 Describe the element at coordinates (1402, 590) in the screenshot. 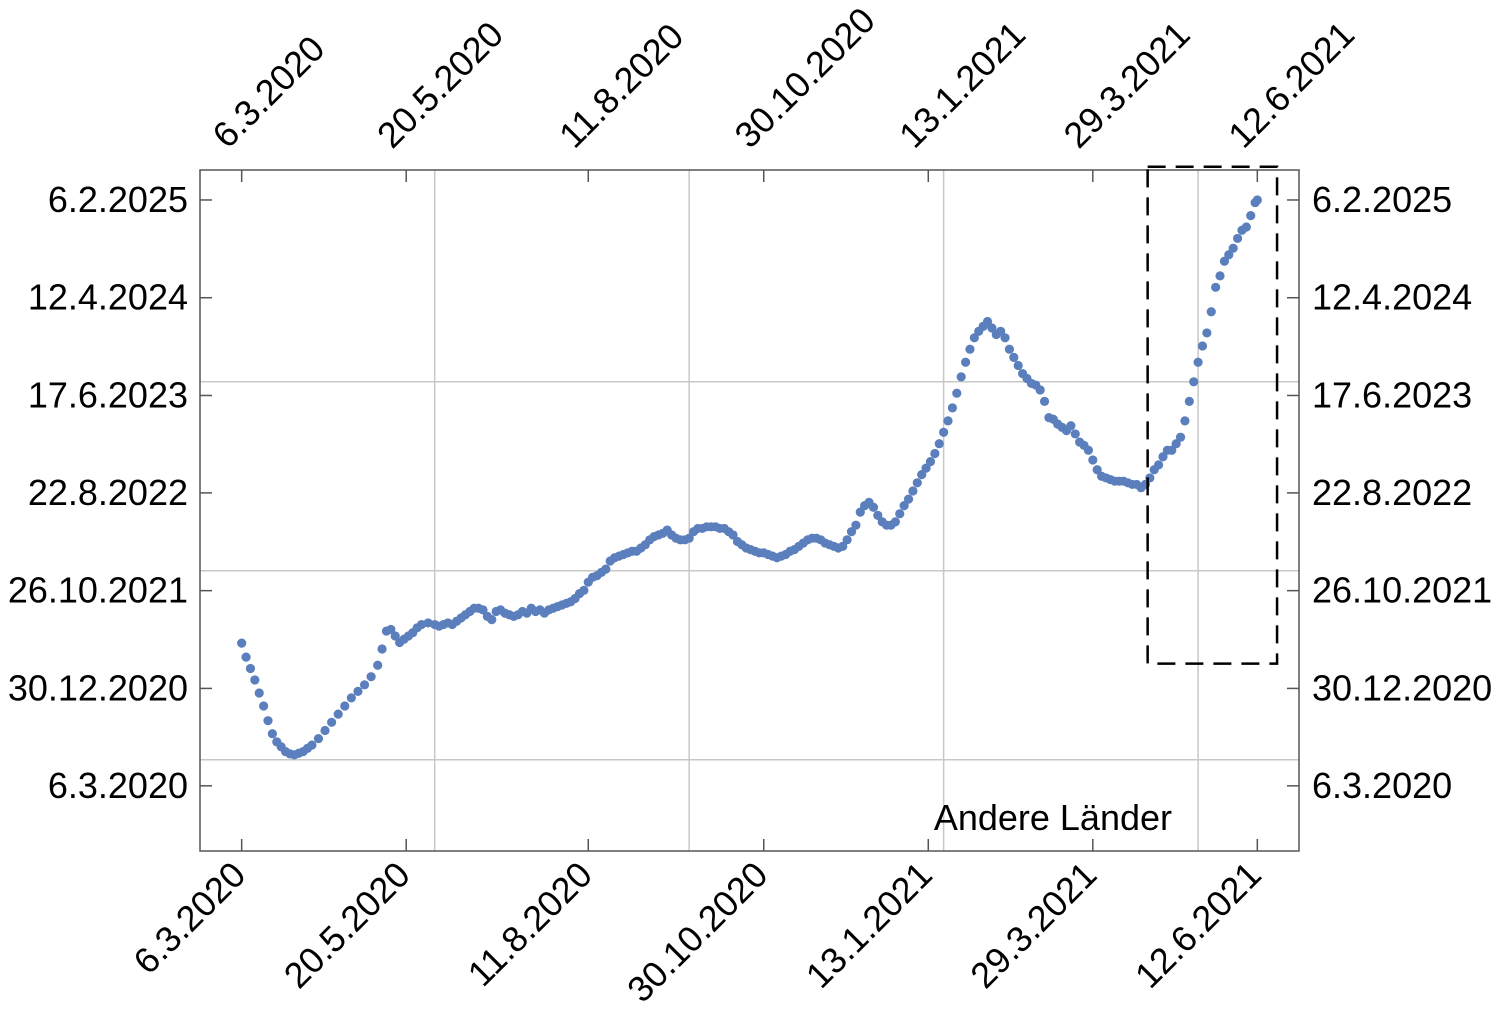

I see `y-tick-label-right: 26.10.2021` at that location.